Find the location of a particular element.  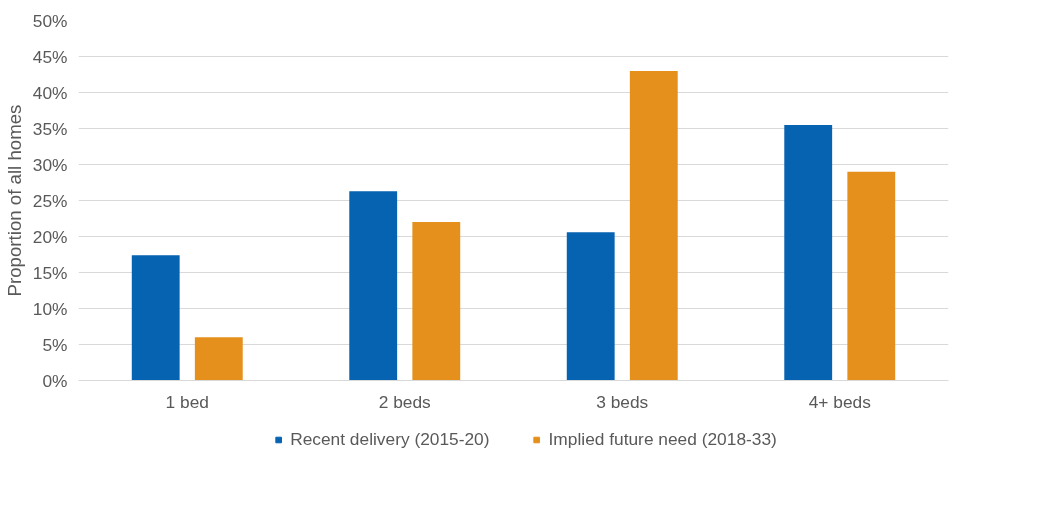

y-tick-label: 15% is located at coordinates (50, 272).